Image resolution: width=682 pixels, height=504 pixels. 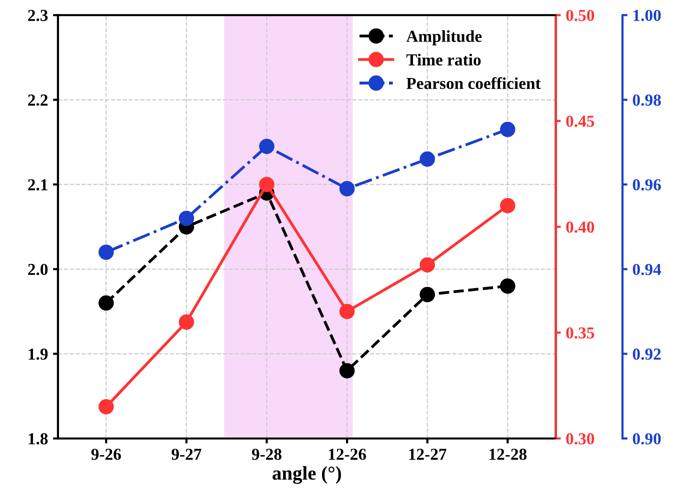 I want to click on x-tick-label: 12-27, so click(x=427, y=454).